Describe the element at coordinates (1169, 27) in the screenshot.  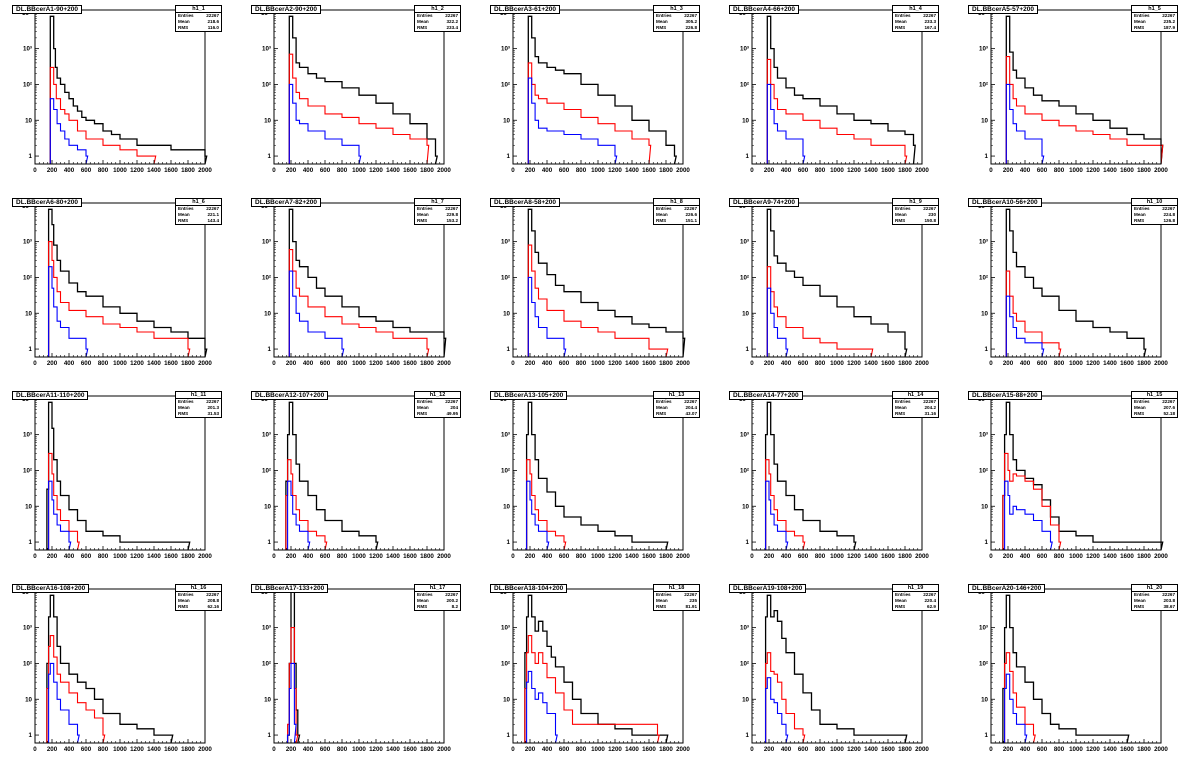
I see `stats-value: 187.9` at that location.